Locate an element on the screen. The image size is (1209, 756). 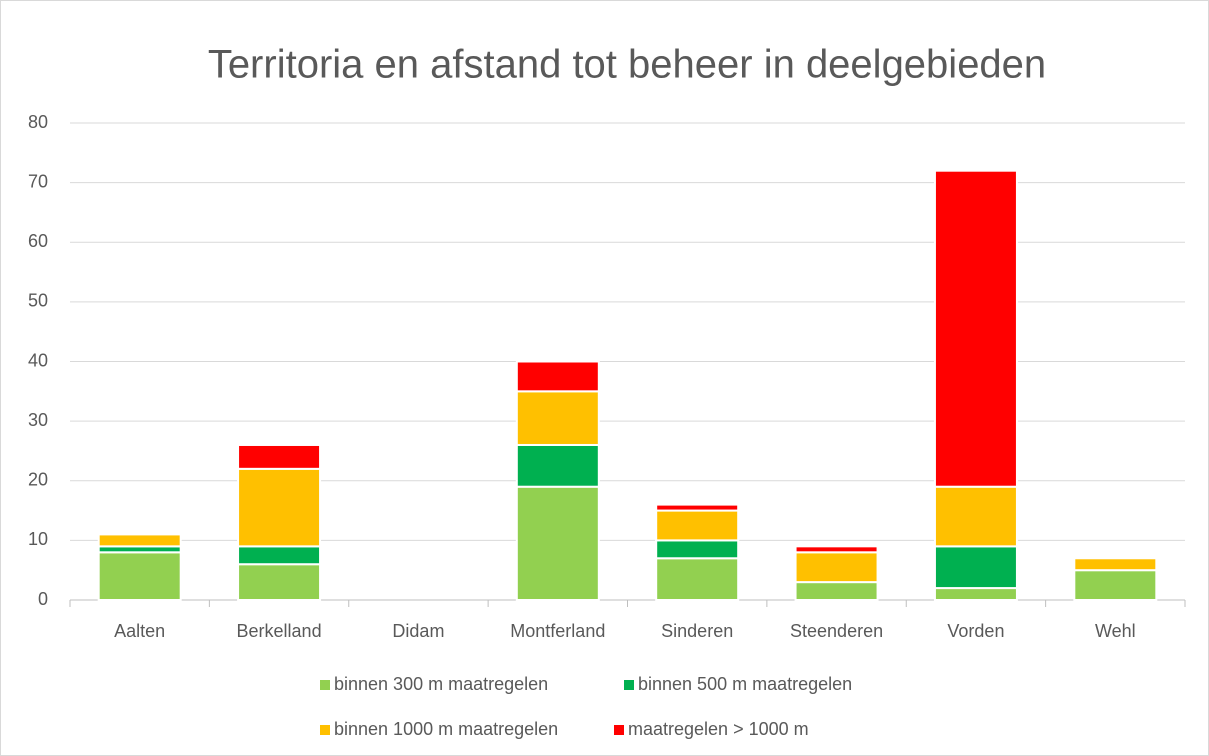
x-tick-label: Wehl is located at coordinates (1115, 631).